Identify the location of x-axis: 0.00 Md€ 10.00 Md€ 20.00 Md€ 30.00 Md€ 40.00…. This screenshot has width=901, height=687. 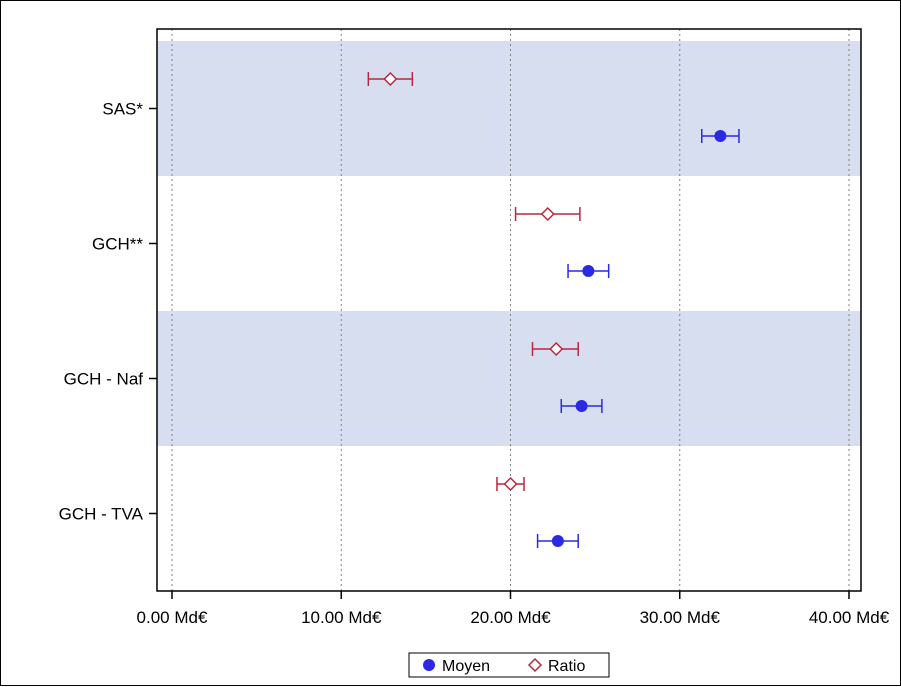
(513, 609).